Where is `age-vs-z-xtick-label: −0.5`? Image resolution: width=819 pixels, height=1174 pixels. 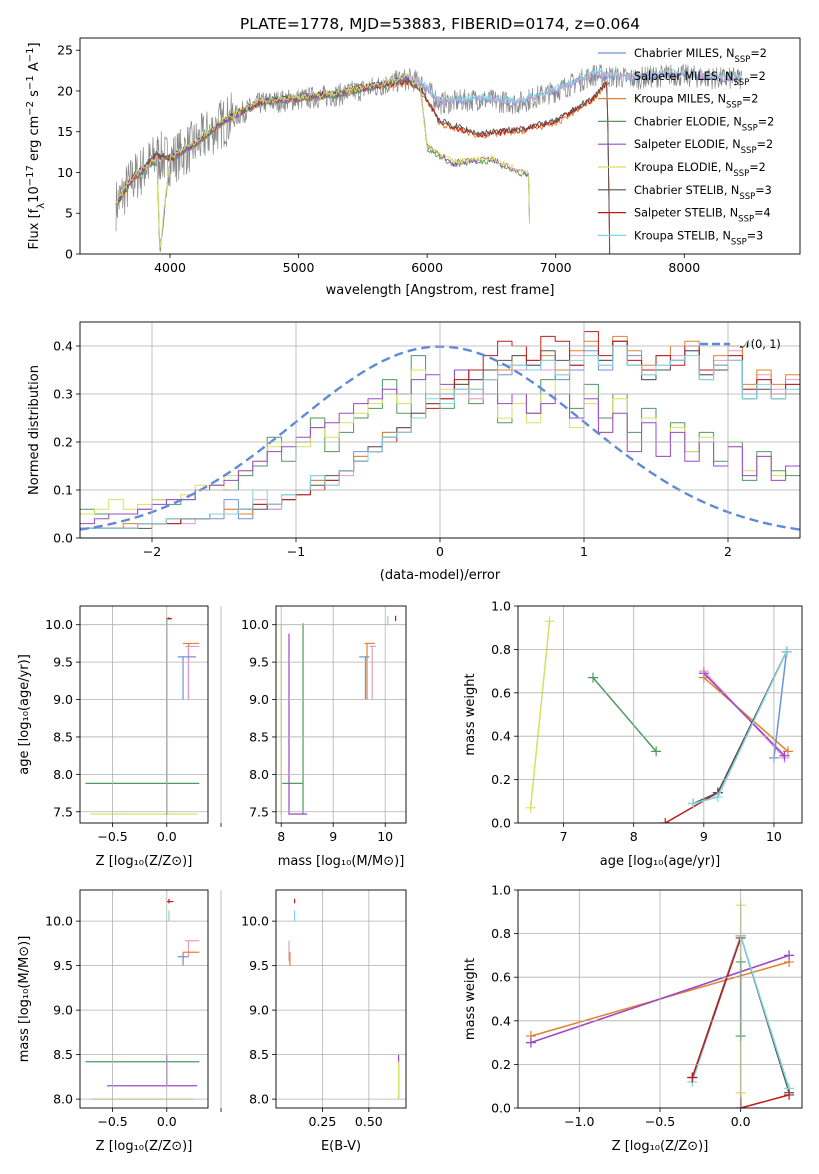 age-vs-z-xtick-label: −0.5 is located at coordinates (112, 836).